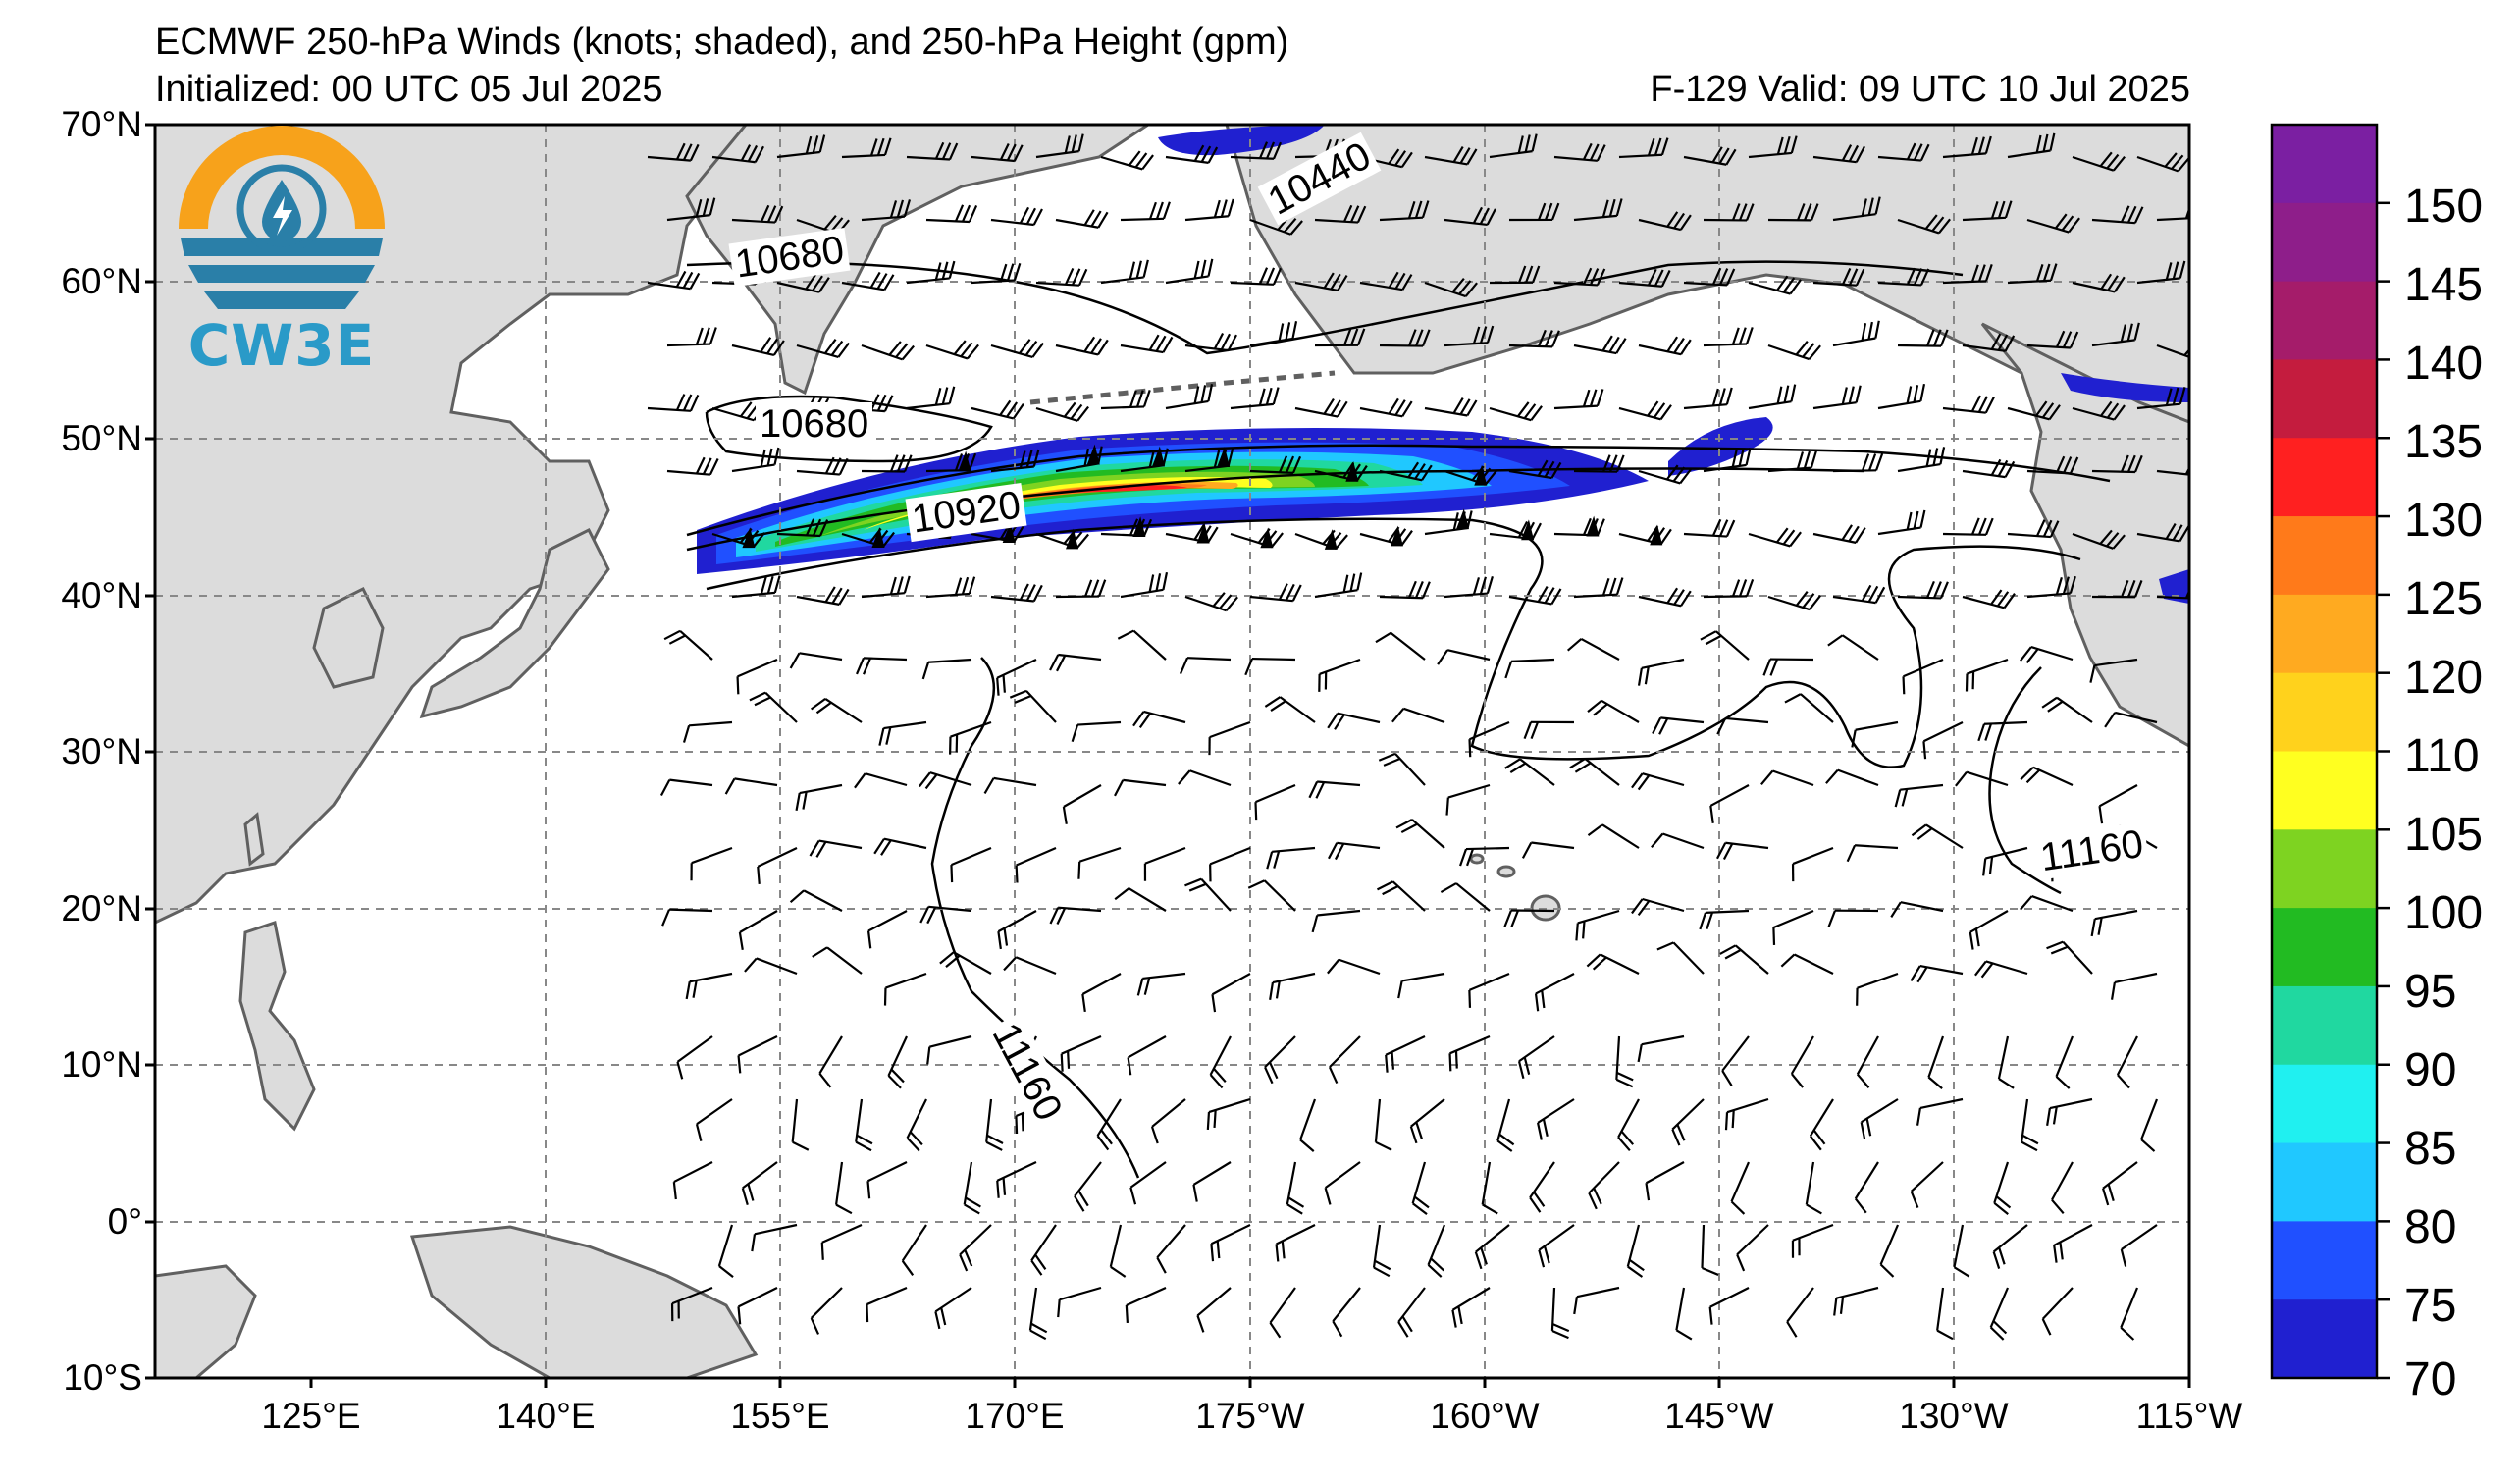 This screenshot has width=2520, height=1483. What do you see at coordinates (780, 1416) in the screenshot?
I see `lon-label-155e: 155°E` at bounding box center [780, 1416].